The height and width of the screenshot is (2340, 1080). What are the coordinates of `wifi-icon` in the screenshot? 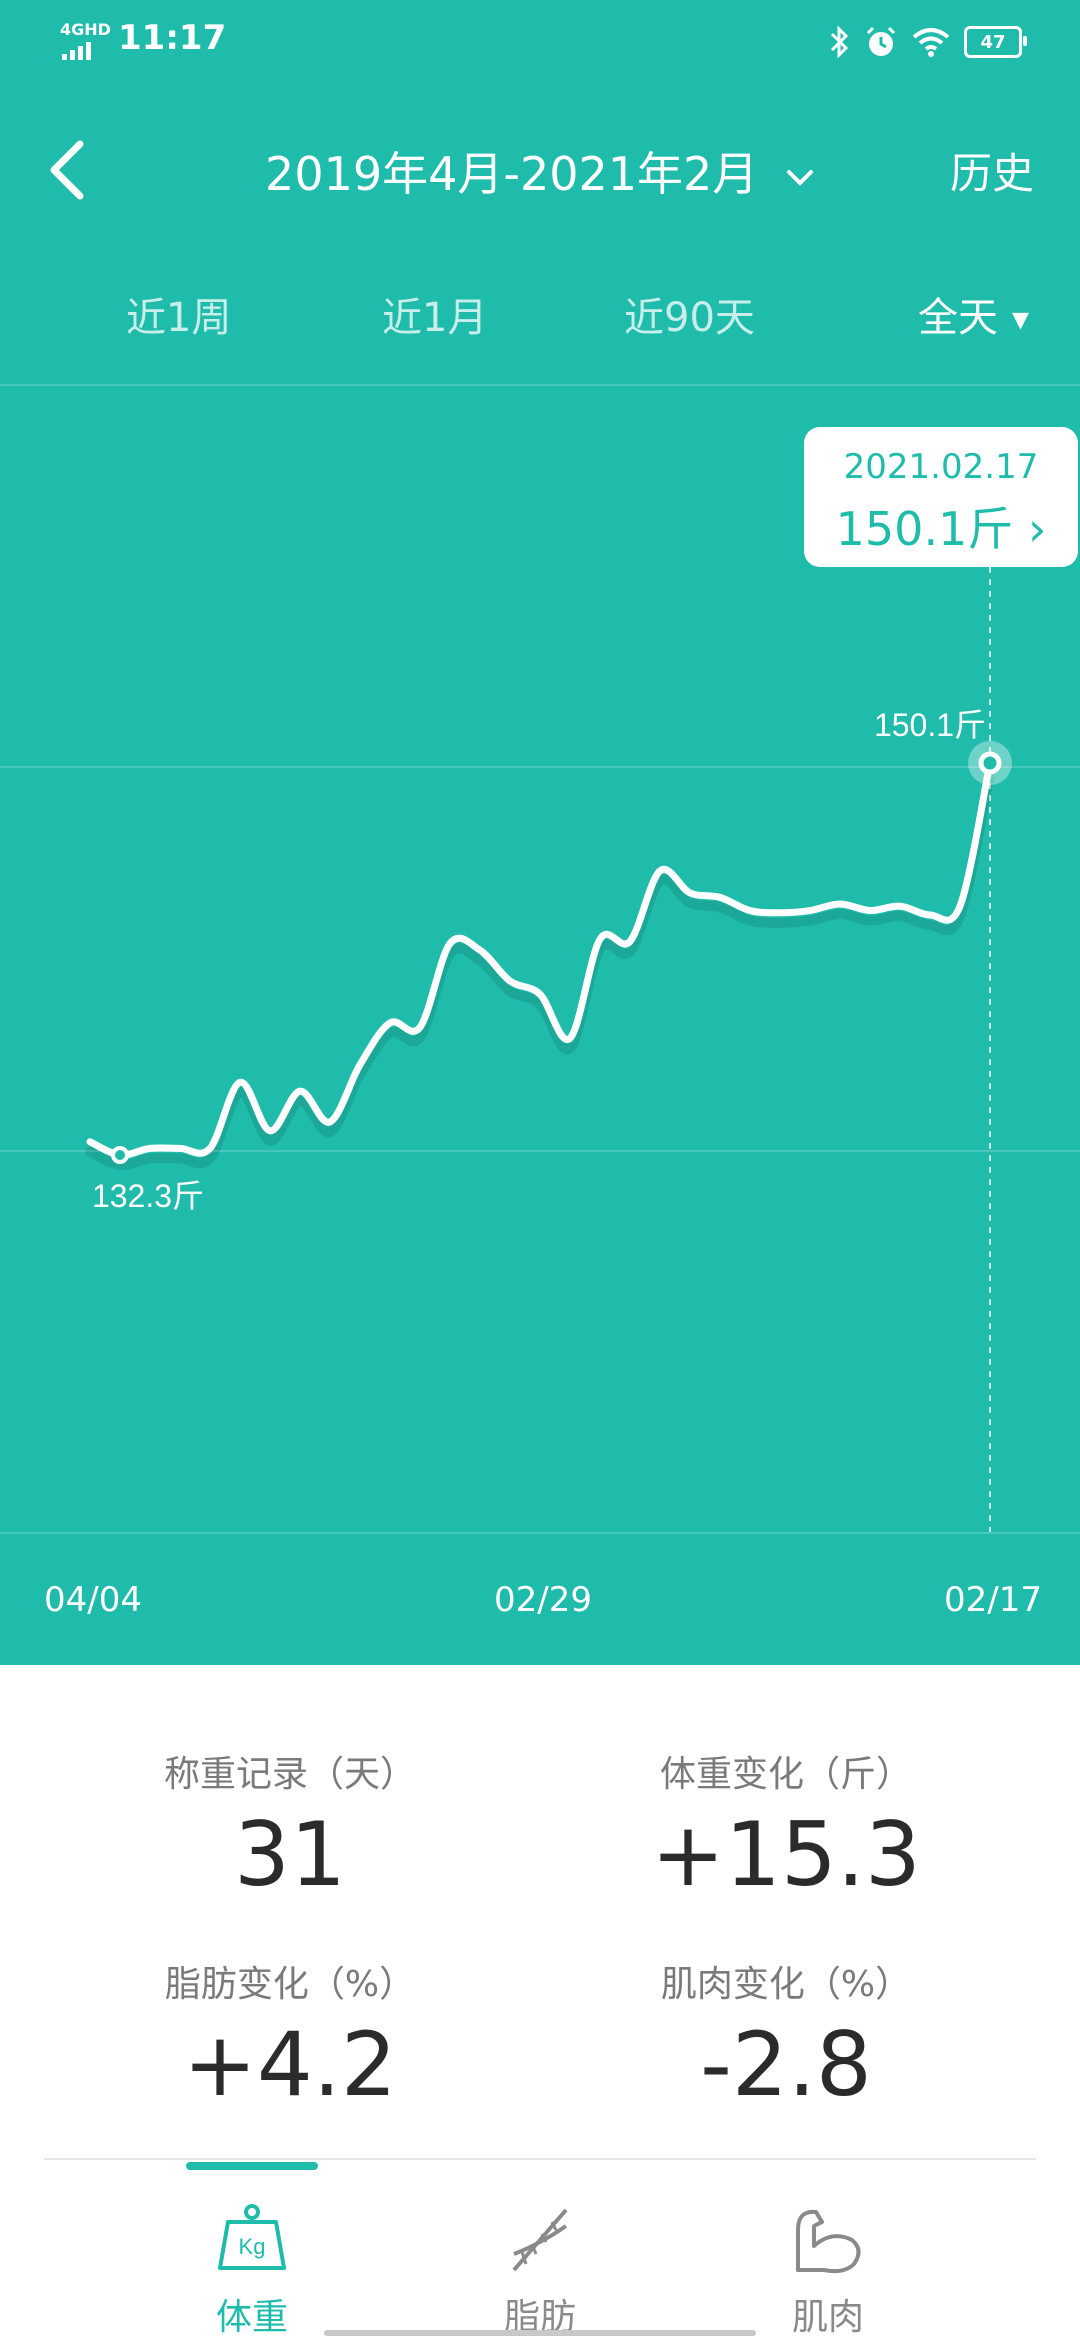 It's located at (931, 42).